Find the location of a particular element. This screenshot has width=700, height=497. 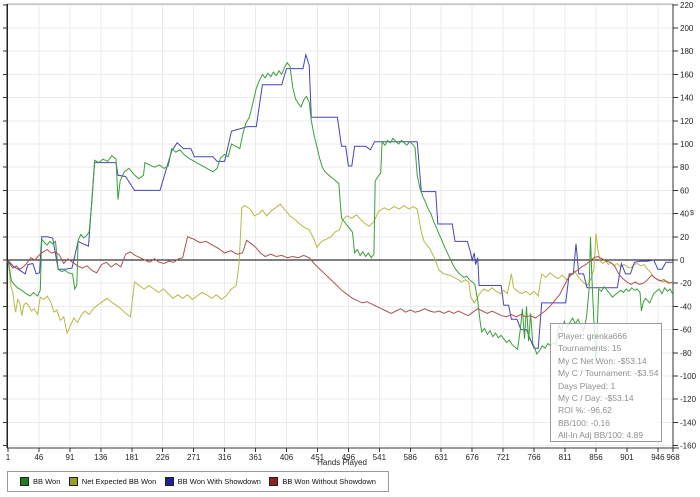

y-tick-label: 20 is located at coordinates (684, 237).